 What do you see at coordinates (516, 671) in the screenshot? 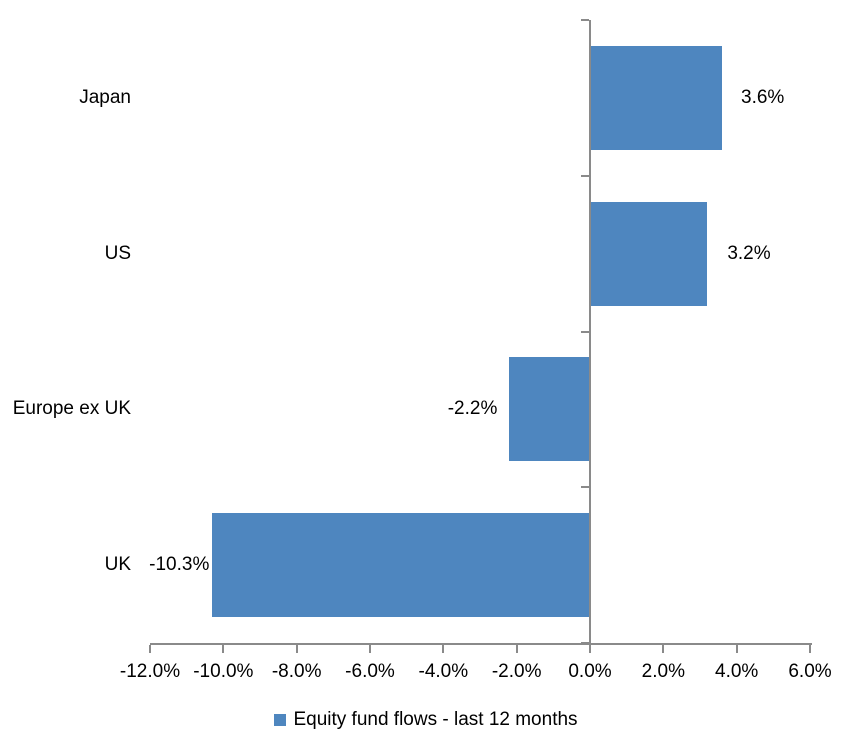
I see `x-axis-tick-label: -2.0%` at bounding box center [516, 671].